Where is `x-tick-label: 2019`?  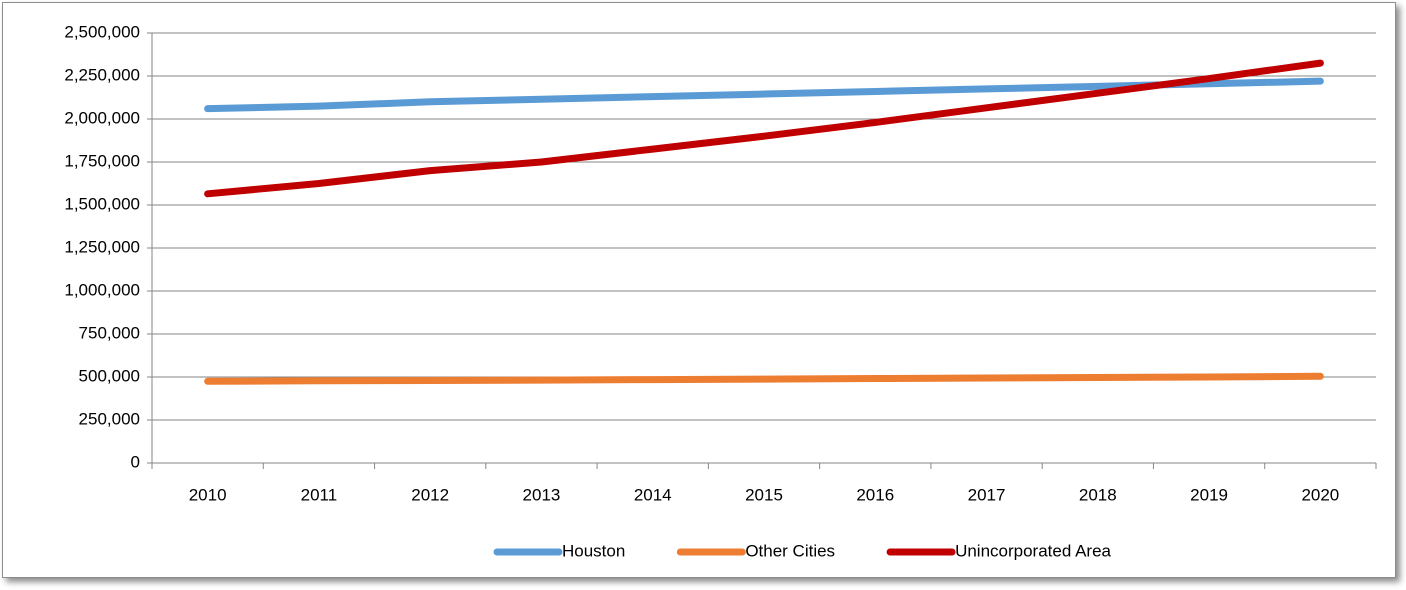
x-tick-label: 2019 is located at coordinates (1209, 494).